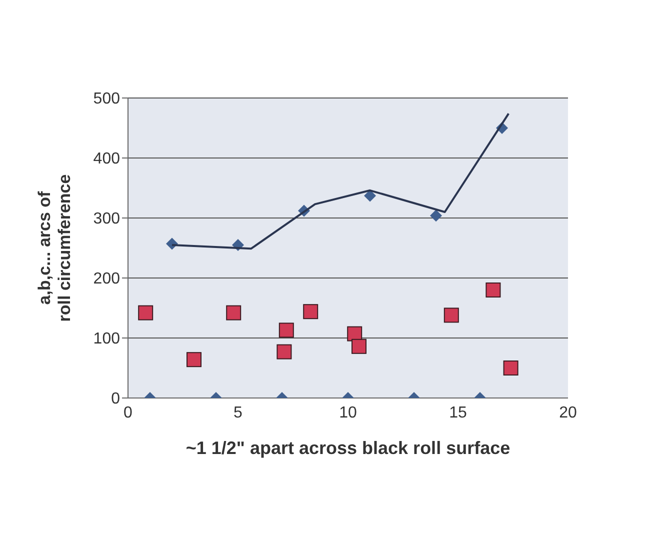 The height and width of the screenshot is (540, 650). What do you see at coordinates (106, 279) in the screenshot?
I see `y-tick-label: 200` at bounding box center [106, 279].